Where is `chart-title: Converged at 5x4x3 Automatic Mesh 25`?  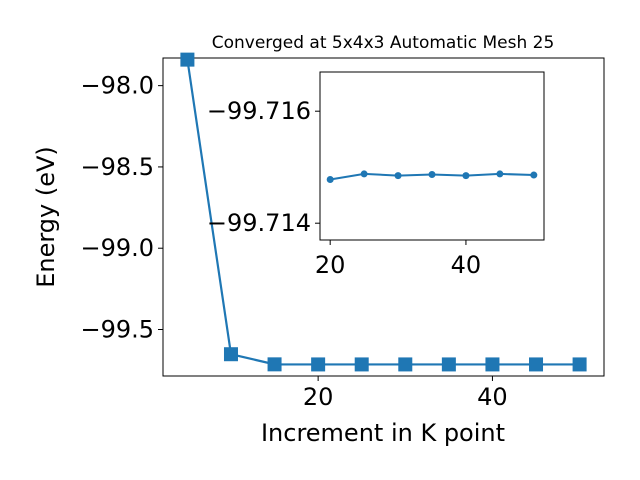
chart-title: Converged at 5x4x3 Automatic Mesh 25 is located at coordinates (383, 43).